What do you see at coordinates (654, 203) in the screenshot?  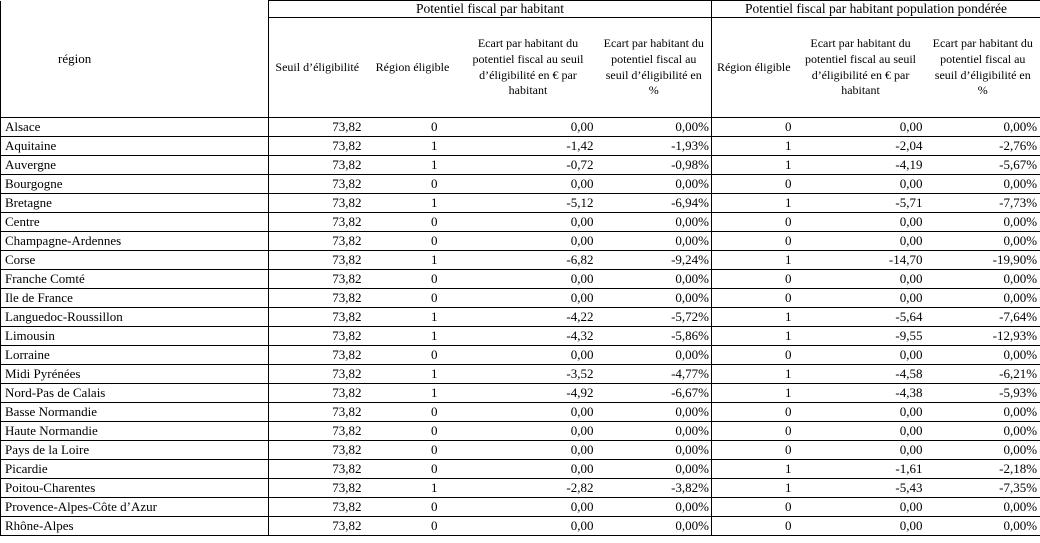 I see `ecart-pct-value: -6,94%` at bounding box center [654, 203].